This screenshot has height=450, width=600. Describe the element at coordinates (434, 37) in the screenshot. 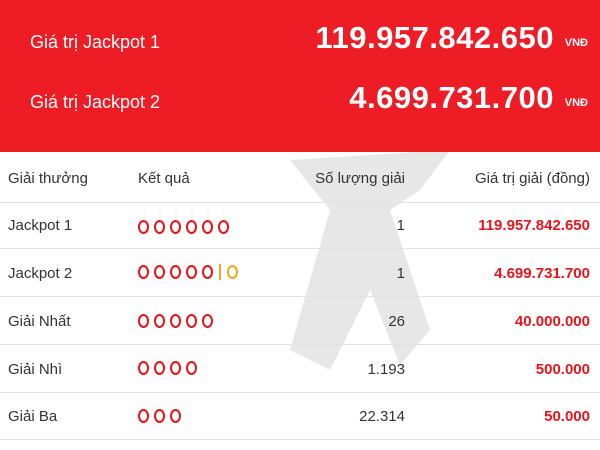

I see `jackpot-amount: 119.957.842.650` at that location.